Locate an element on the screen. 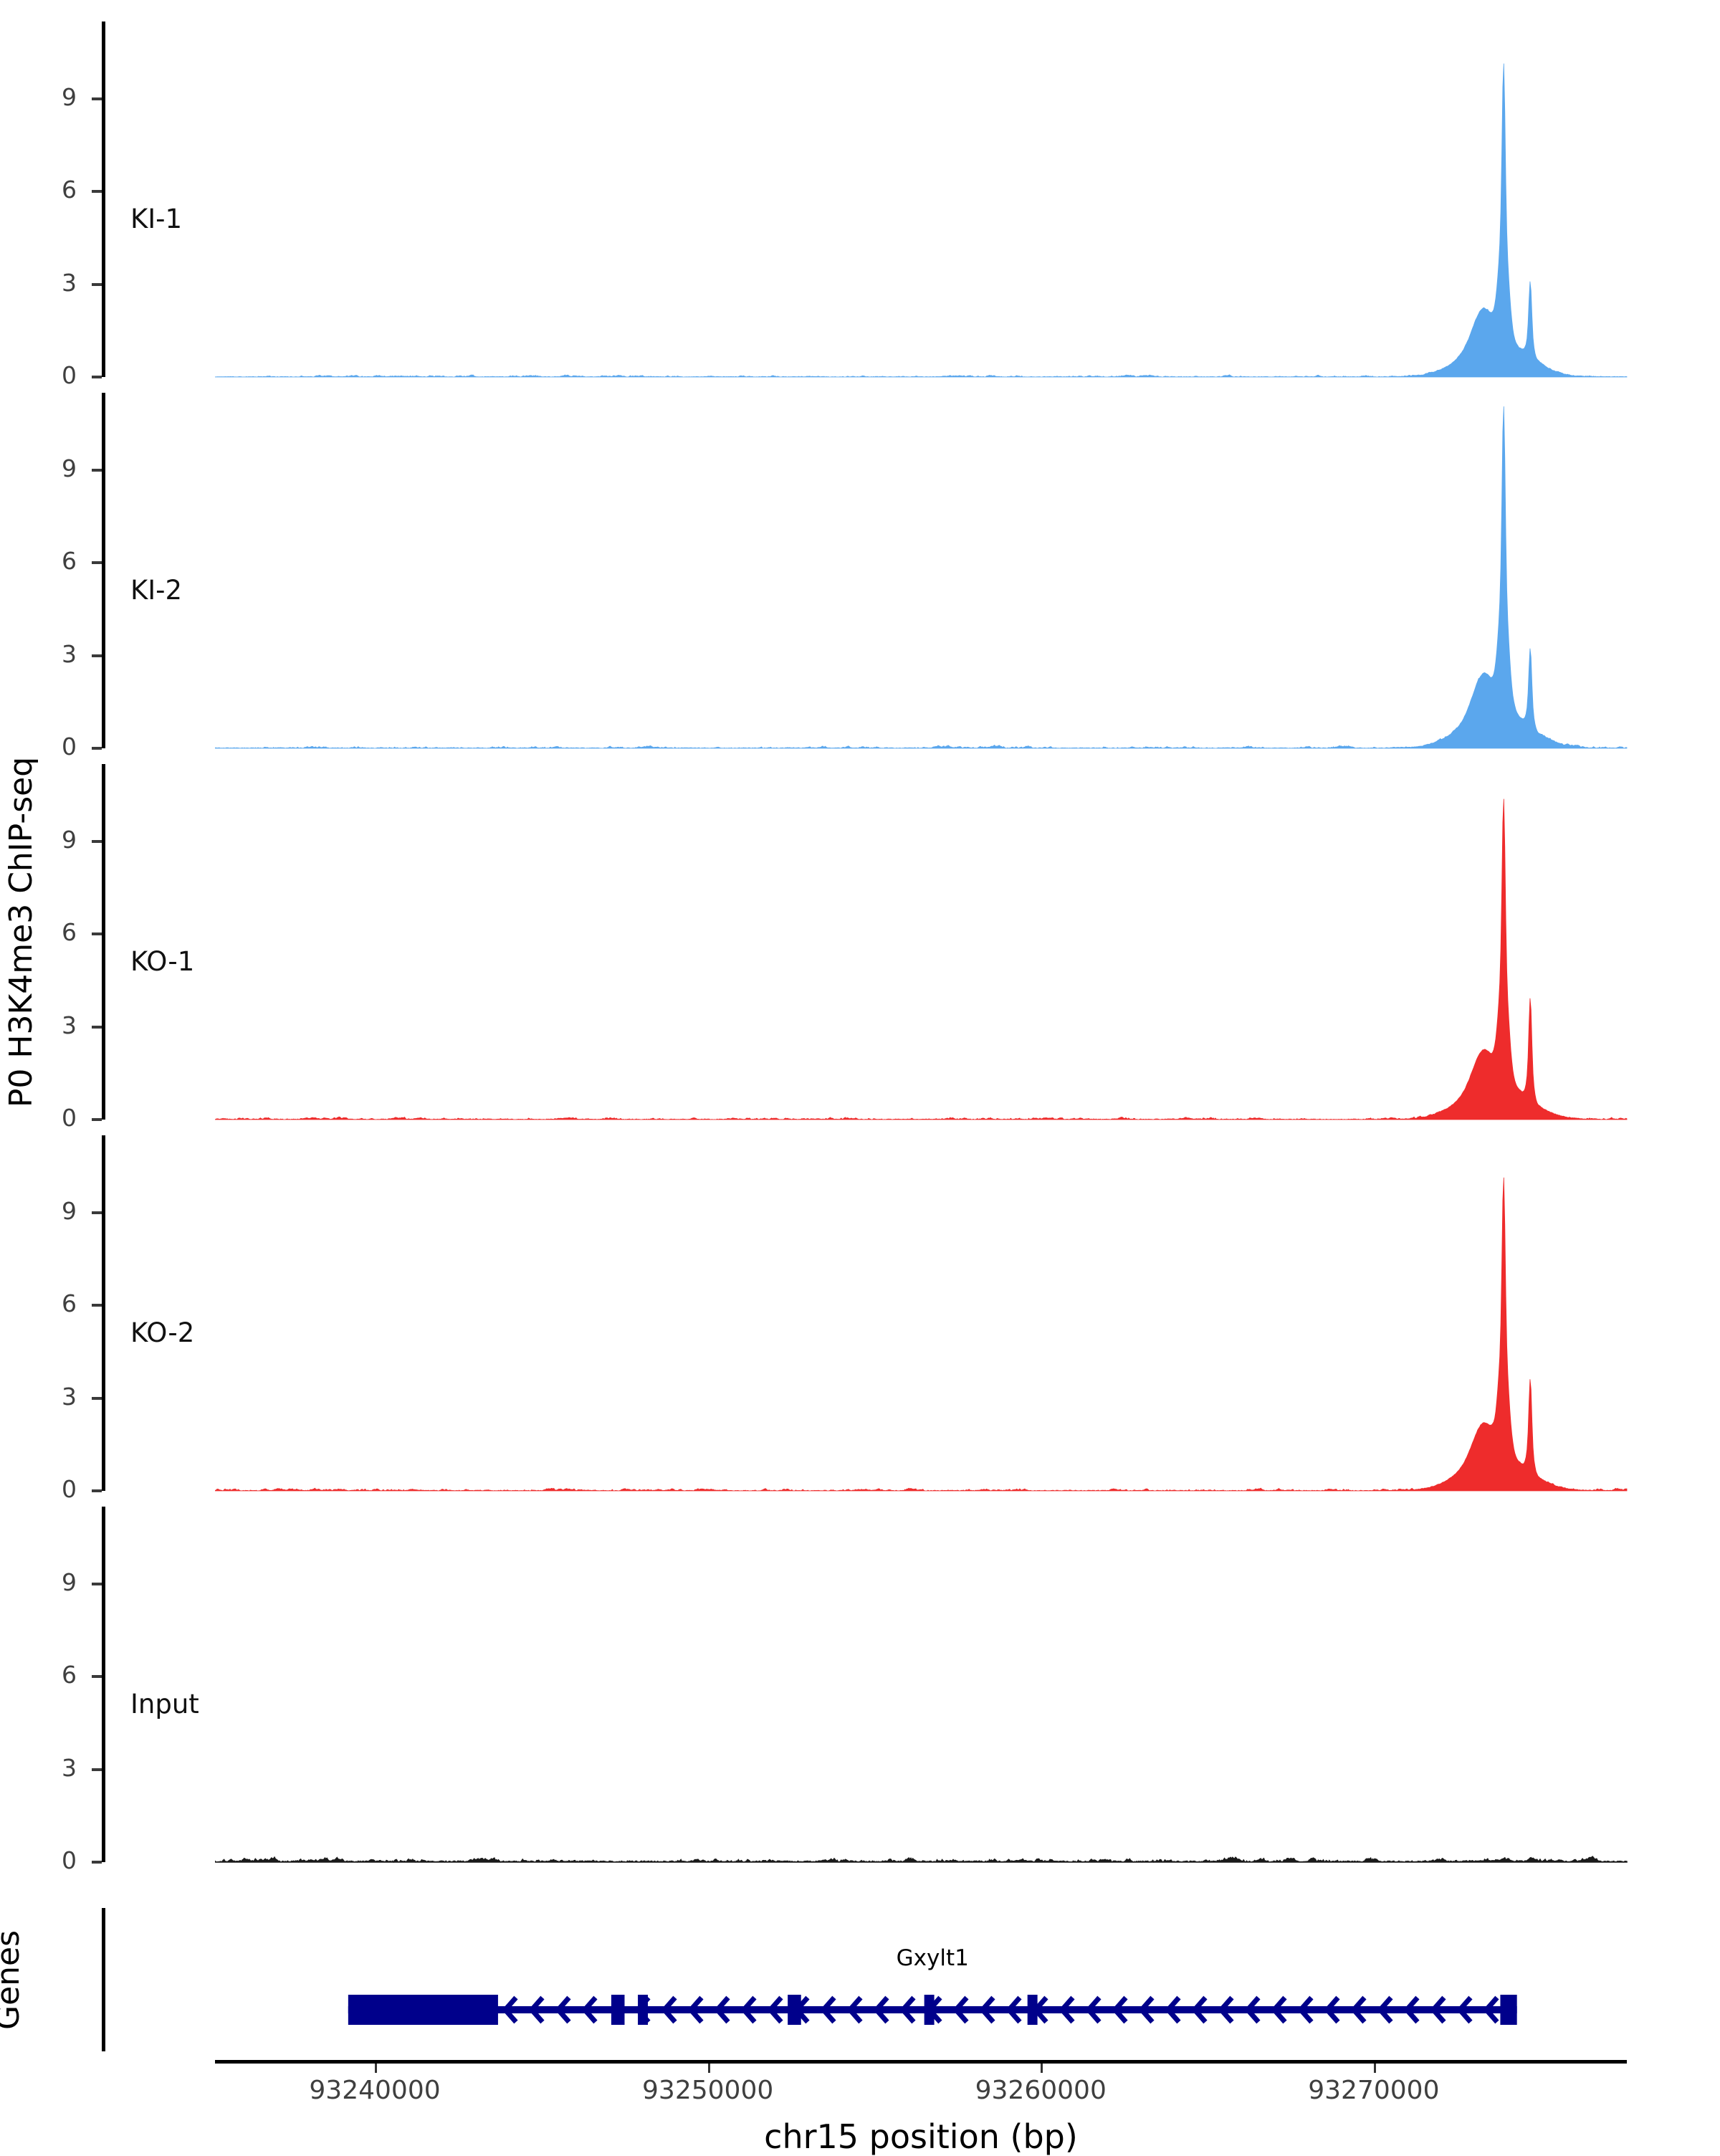 The height and width of the screenshot is (2156, 1720). y-tick-label-ko-2-0: 0 is located at coordinates (69, 1489).